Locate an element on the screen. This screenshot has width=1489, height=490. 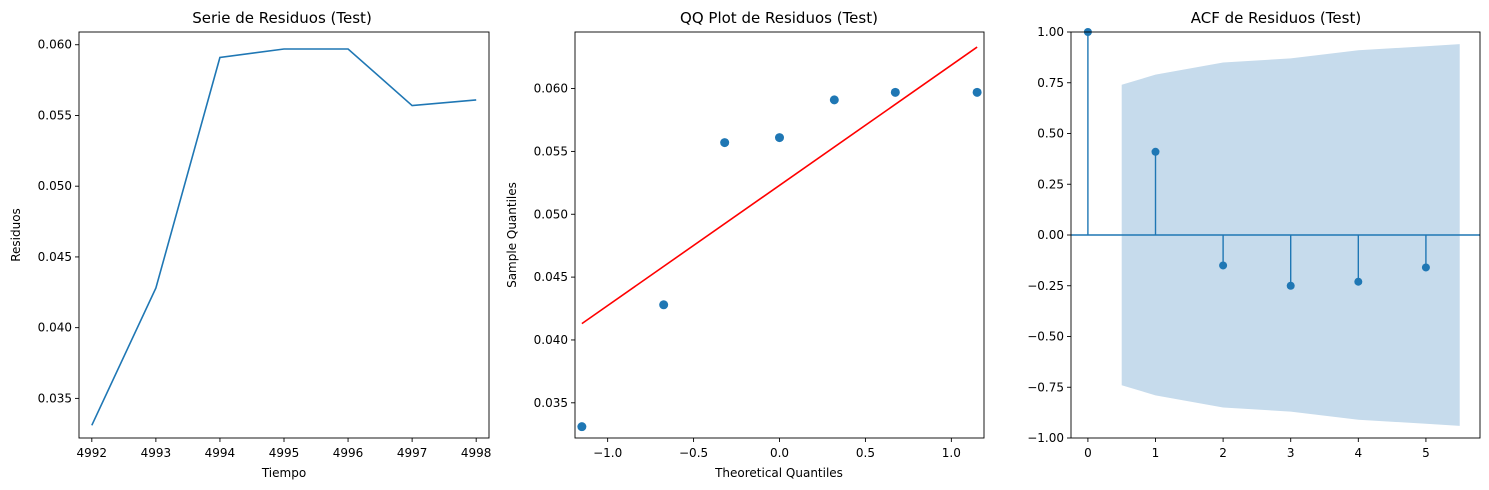
qq-plot-ytick-label: 0.060 is located at coordinates (551, 89).